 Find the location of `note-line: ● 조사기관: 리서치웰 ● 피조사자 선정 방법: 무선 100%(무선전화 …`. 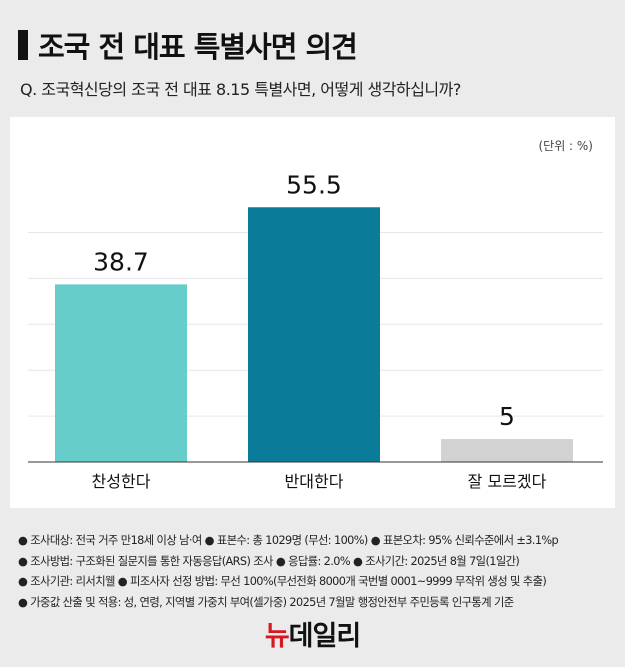

note-line: ● 조사기관: 리서치웰 ● 피조사자 선정 방법: 무선 100%(무선전화 … is located at coordinates (282, 581).